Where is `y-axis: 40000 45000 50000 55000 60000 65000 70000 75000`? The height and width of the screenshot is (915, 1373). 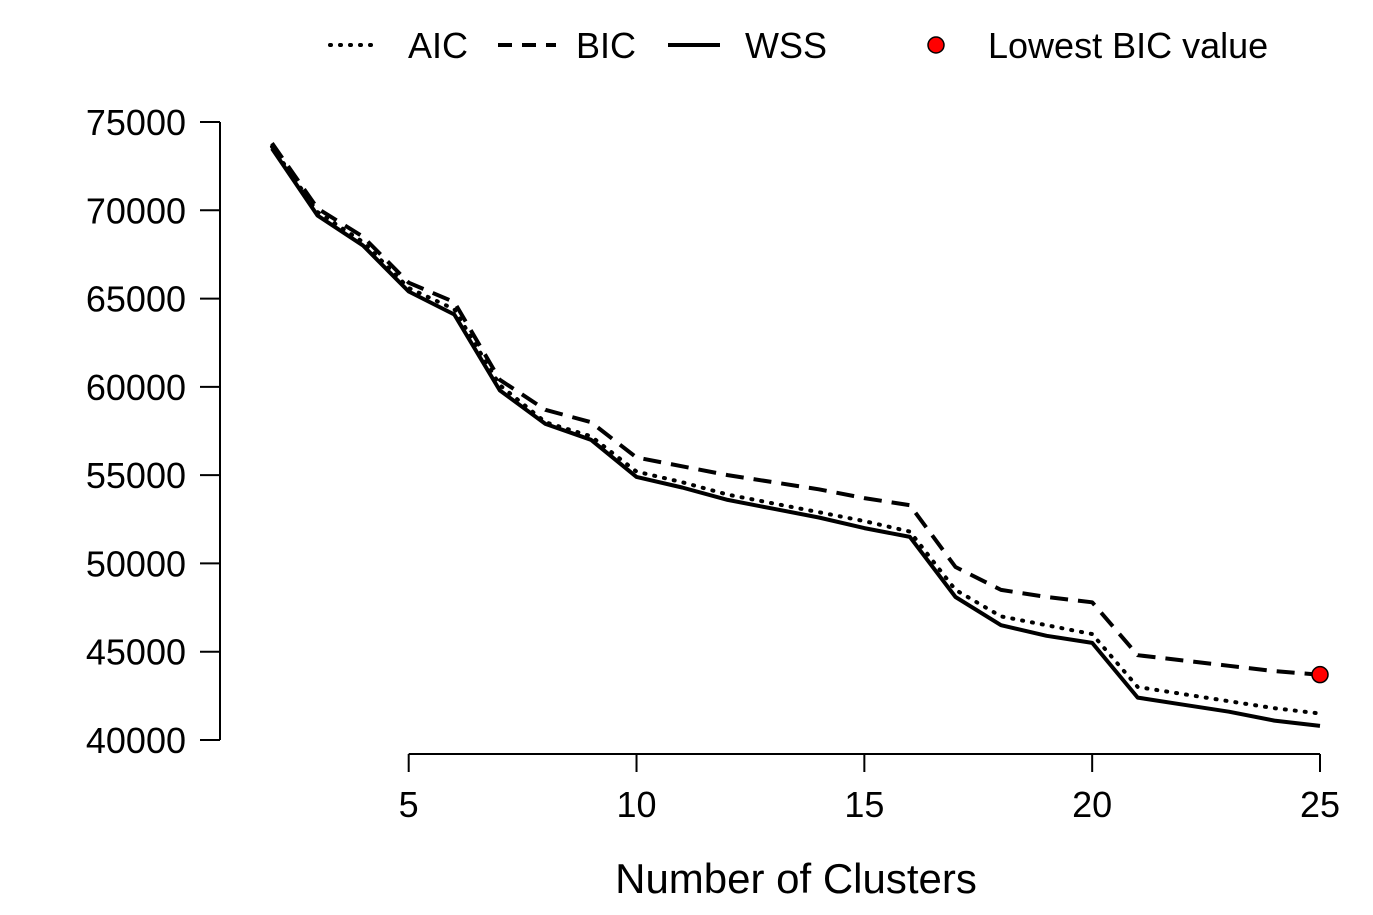 y-axis: 40000 45000 50000 55000 60000 65000 70000 75000 is located at coordinates (153, 431).